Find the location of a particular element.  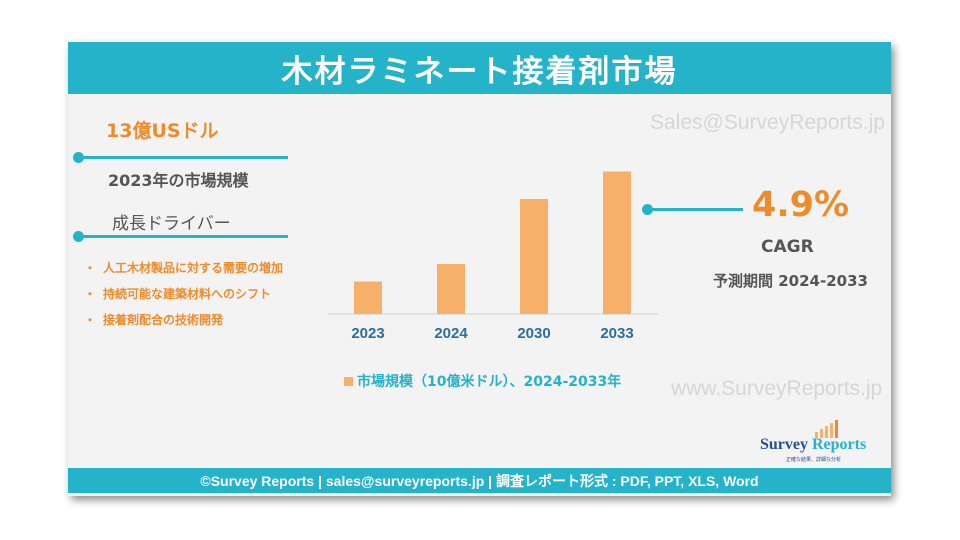

list-item: 持続可能な建築材料へのシフト is located at coordinates (184, 294).